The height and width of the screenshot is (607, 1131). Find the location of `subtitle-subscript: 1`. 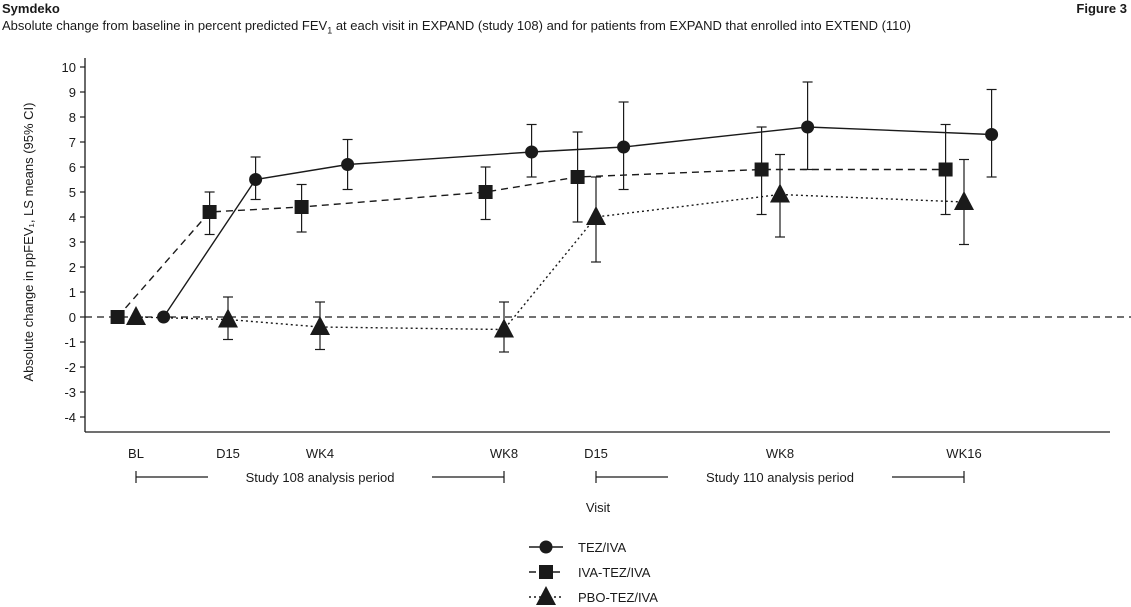

subtitle-subscript: 1 is located at coordinates (330, 30).